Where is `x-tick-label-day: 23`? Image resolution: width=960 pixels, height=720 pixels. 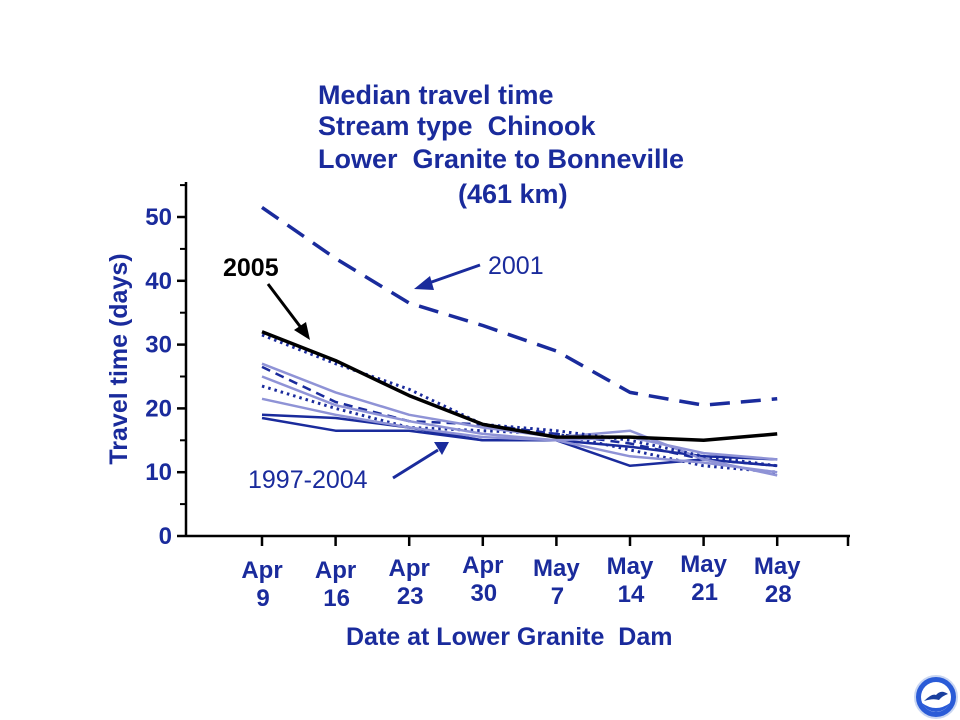 x-tick-label-day: 23 is located at coordinates (410, 596).